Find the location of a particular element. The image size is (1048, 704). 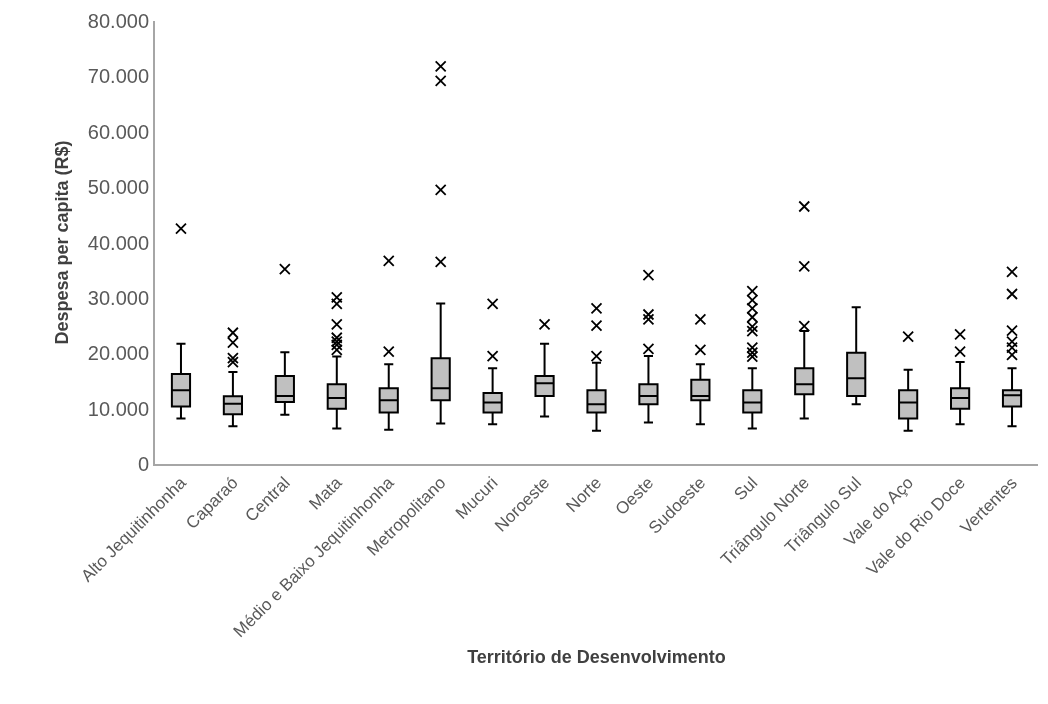

y-tick-label: 0 is located at coordinates (143, 464).